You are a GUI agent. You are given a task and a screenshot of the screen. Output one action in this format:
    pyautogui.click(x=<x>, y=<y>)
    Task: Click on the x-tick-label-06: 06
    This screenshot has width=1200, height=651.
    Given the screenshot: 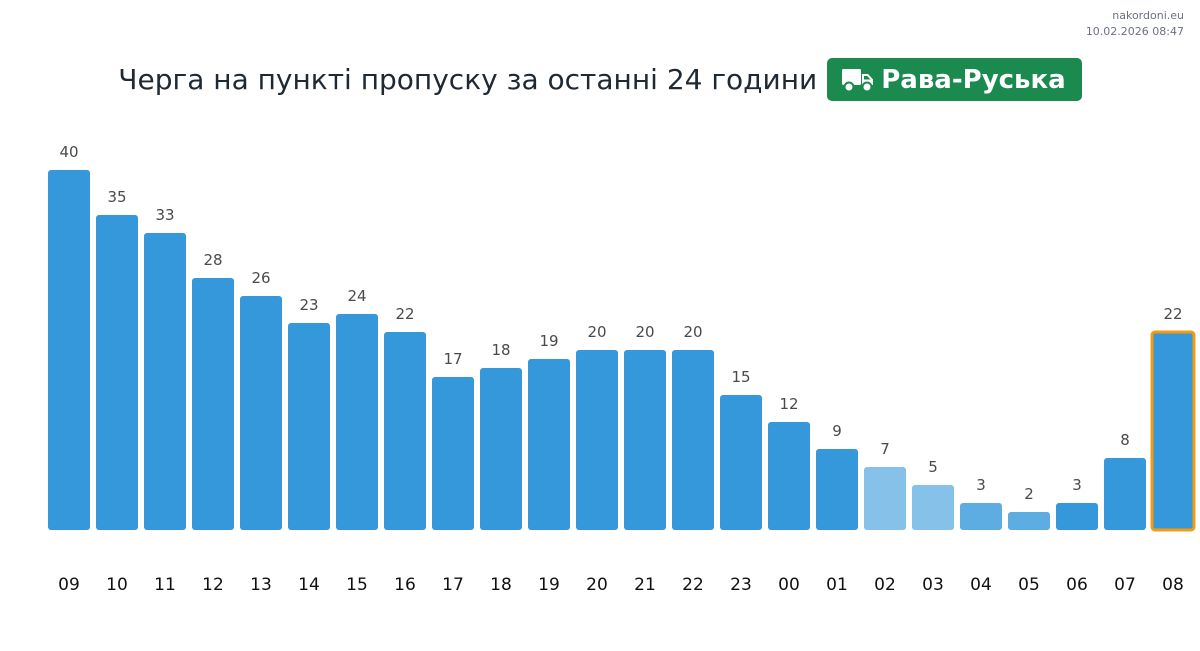 What is the action you would take?
    pyautogui.click(x=1077, y=585)
    